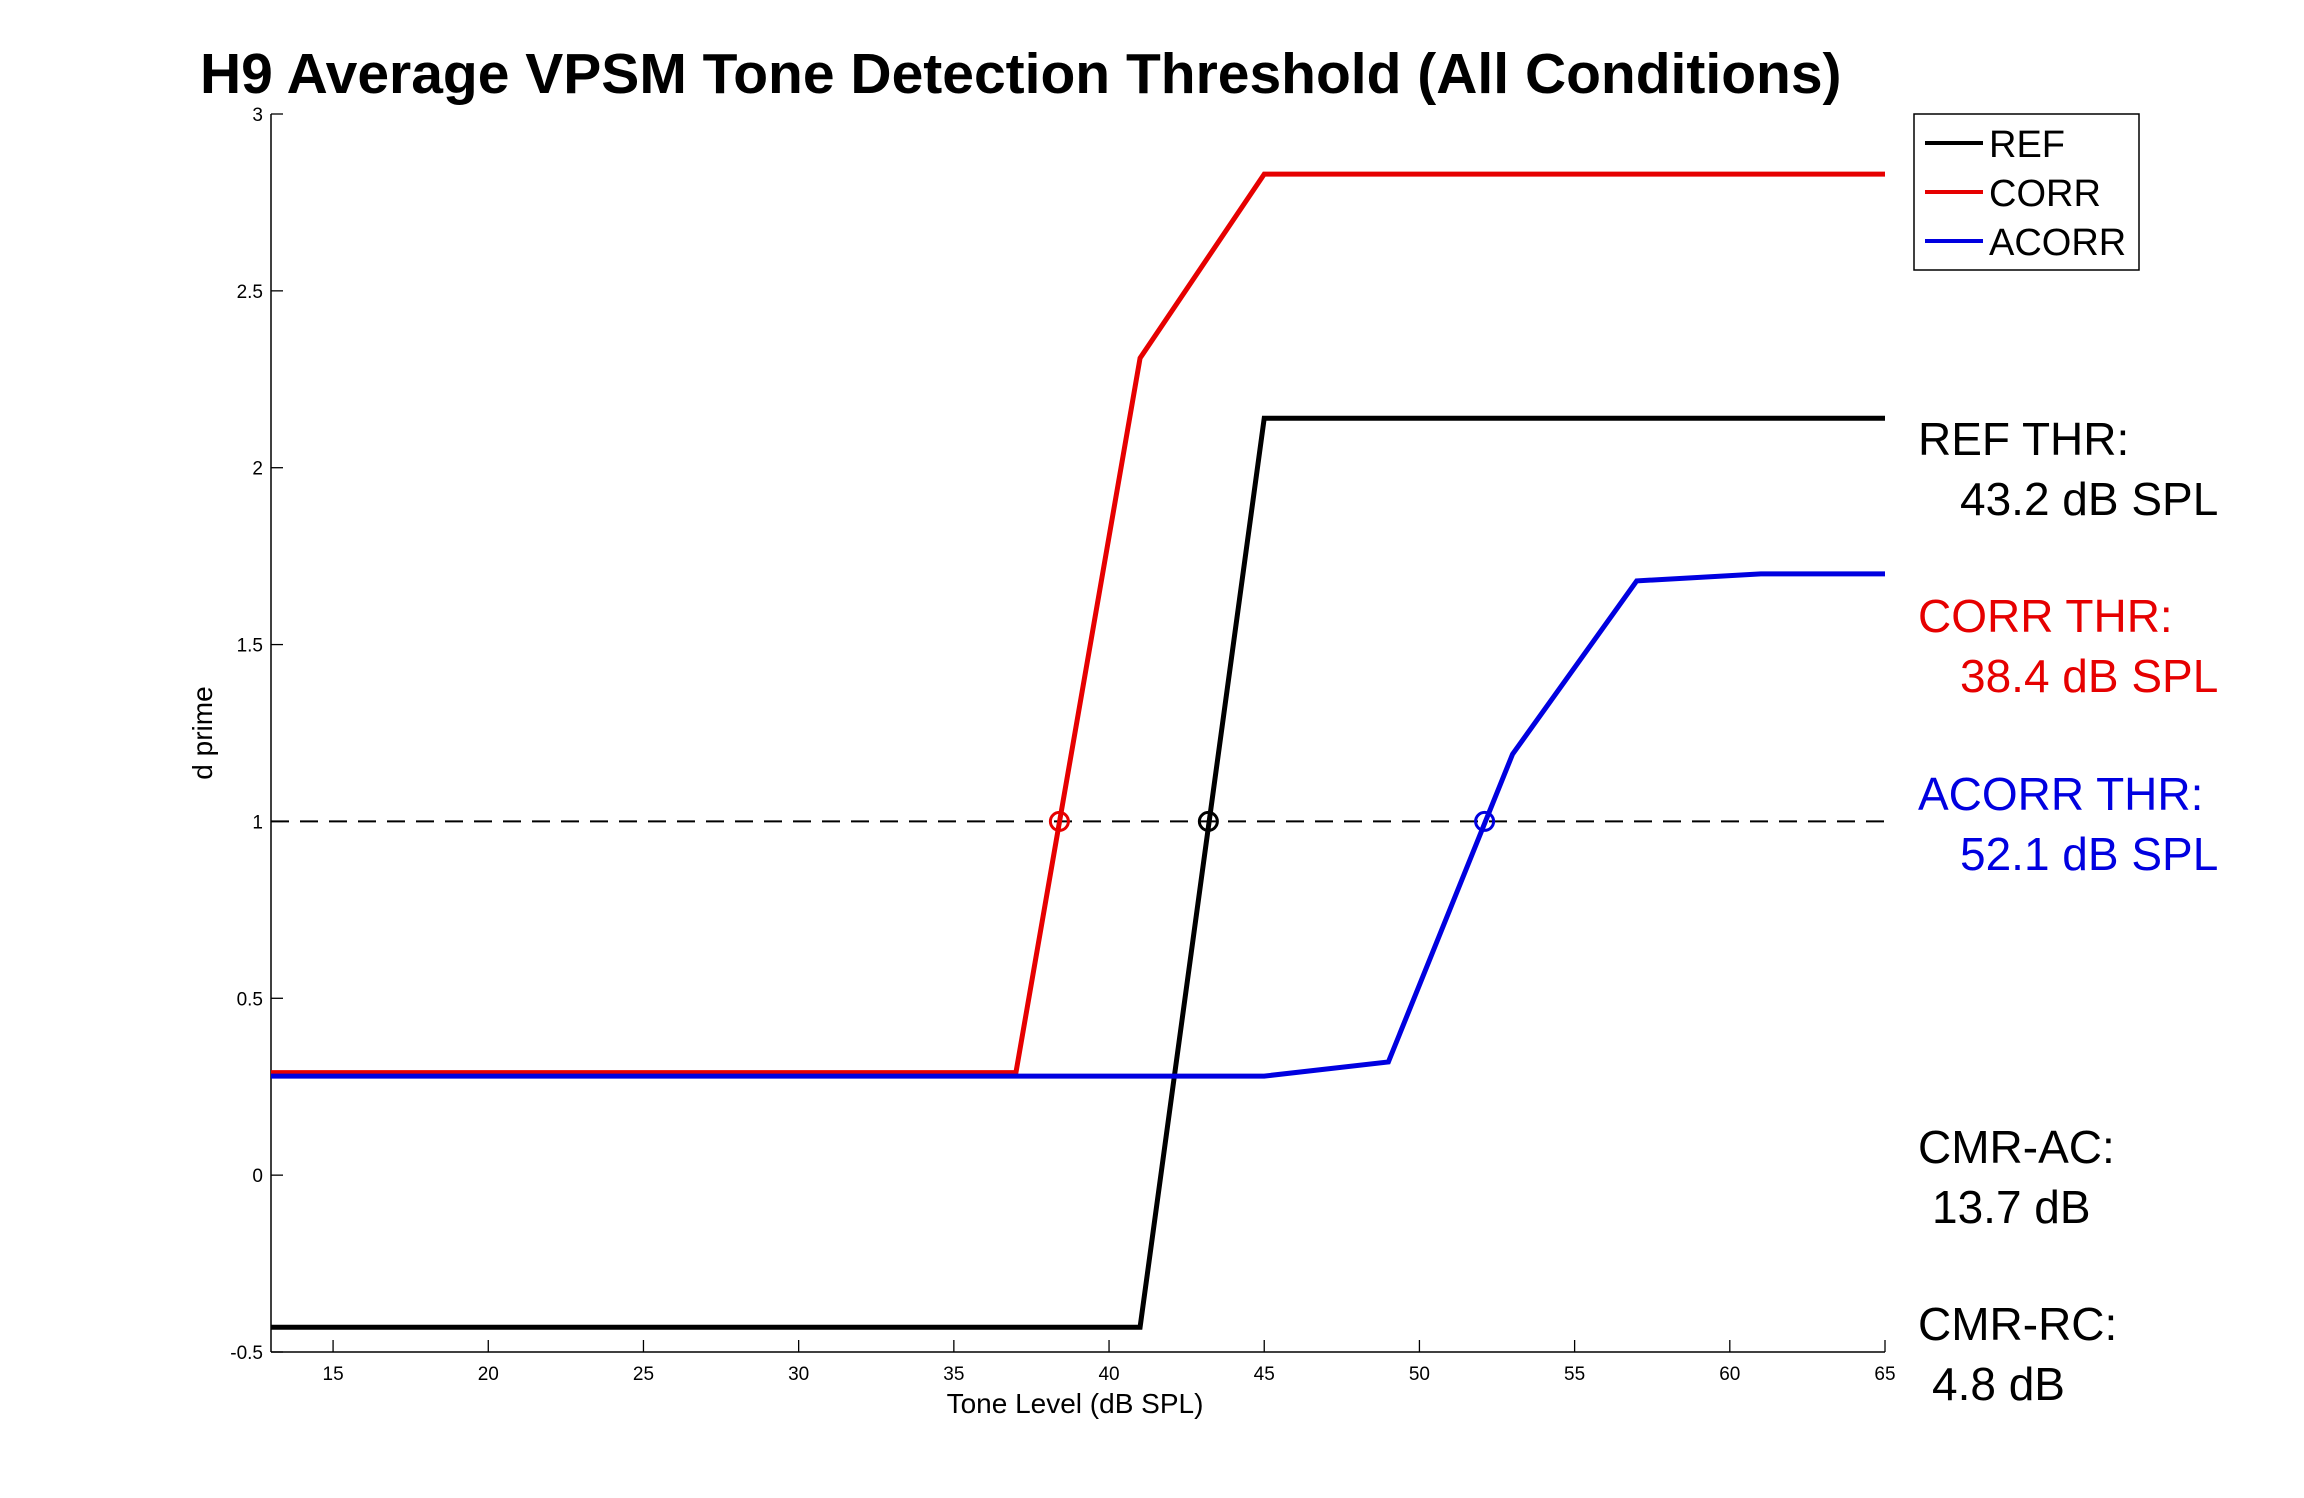  What do you see at coordinates (1729, 1374) in the screenshot?
I see `x-tick-label: 60` at bounding box center [1729, 1374].